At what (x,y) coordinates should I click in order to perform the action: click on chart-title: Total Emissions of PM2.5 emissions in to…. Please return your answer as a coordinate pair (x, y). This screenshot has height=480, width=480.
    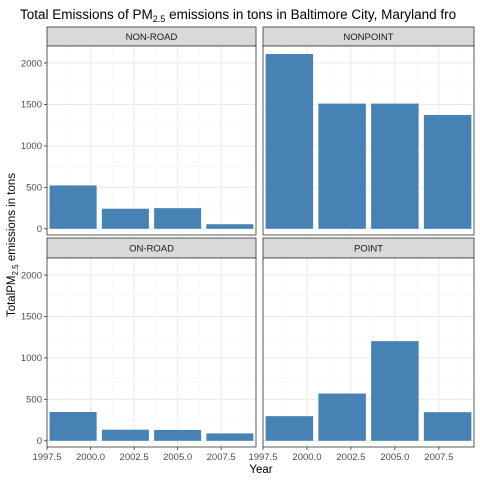
    Looking at the image, I should click on (238, 15).